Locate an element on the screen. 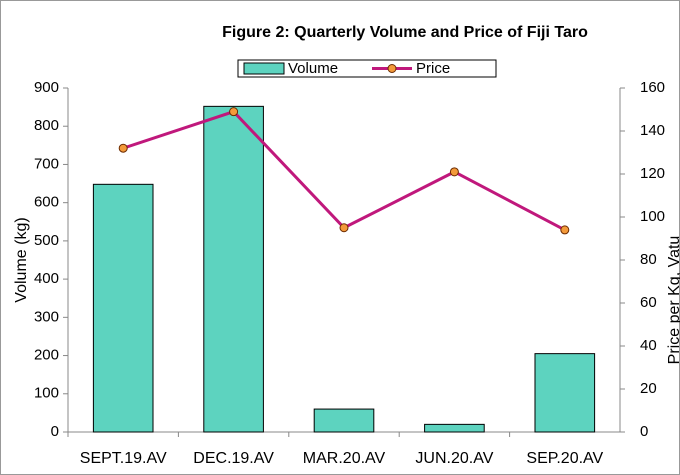 Image resolution: width=680 pixels, height=475 pixels. y-tick-label: 300 is located at coordinates (46, 316).